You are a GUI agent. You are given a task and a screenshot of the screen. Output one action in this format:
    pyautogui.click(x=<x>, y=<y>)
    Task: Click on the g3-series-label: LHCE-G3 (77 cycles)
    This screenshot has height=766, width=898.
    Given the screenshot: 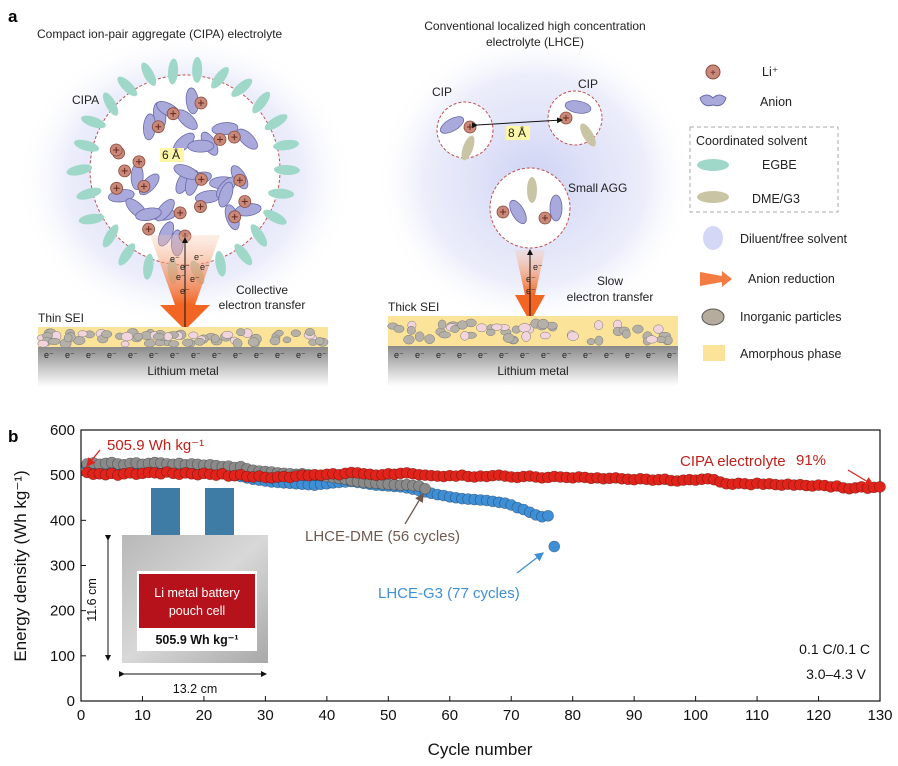 What is the action you would take?
    pyautogui.click(x=449, y=593)
    